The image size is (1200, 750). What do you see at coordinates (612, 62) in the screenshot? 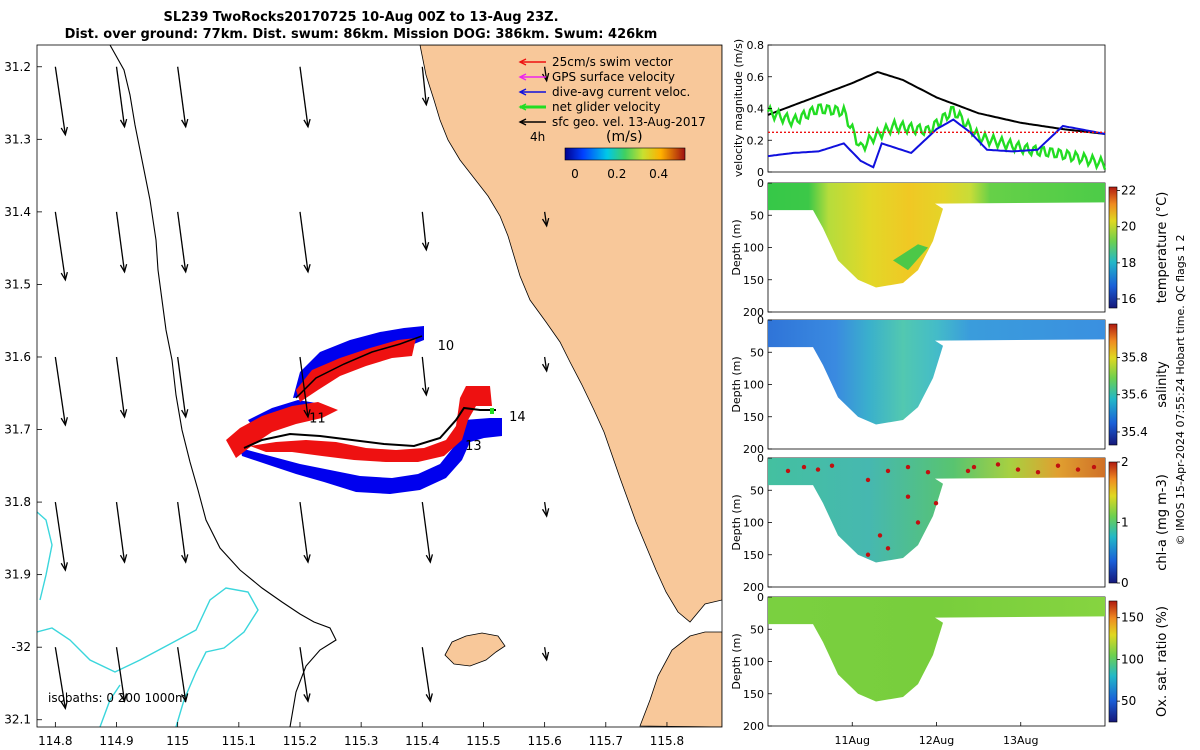
I see `legend-label: 25cm/s swim vector` at bounding box center [612, 62].